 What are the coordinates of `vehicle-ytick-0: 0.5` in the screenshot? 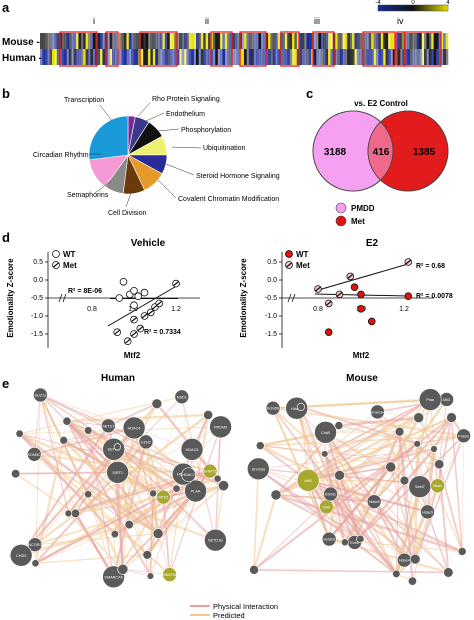 It's located at (38, 262).